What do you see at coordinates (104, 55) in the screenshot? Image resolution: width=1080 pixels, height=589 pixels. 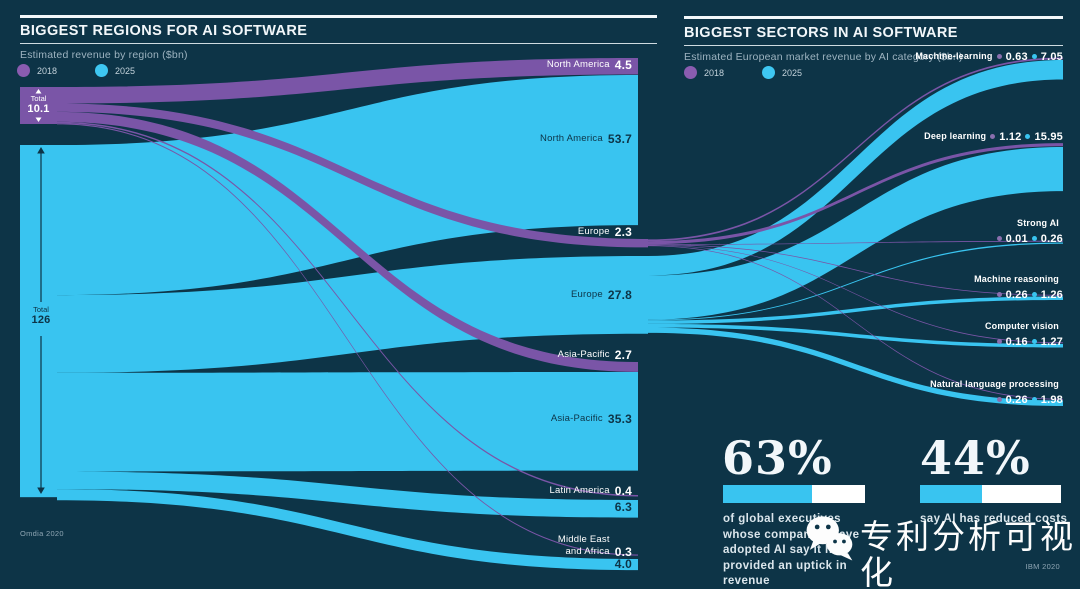 I see `left-panel-subtitle: Estimated revenue by region ($bn)` at bounding box center [104, 55].